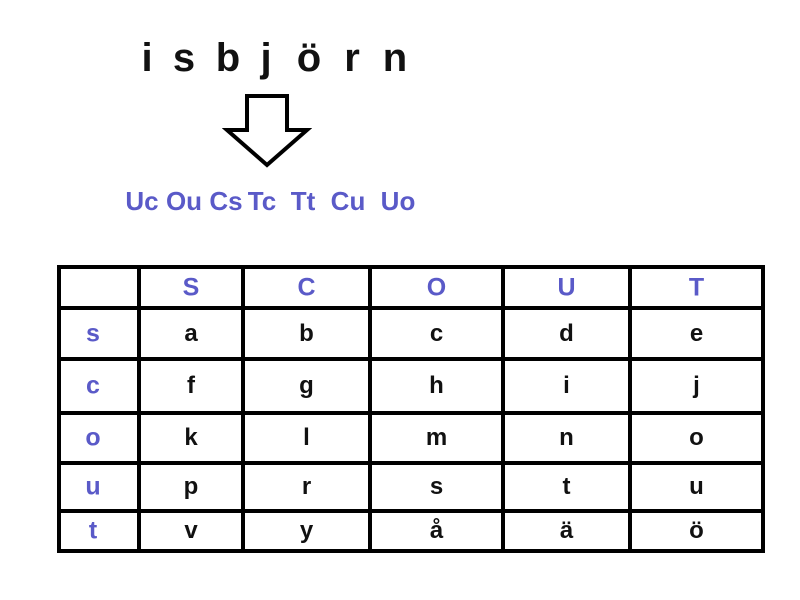  I want to click on table-cell: y, so click(306, 530).